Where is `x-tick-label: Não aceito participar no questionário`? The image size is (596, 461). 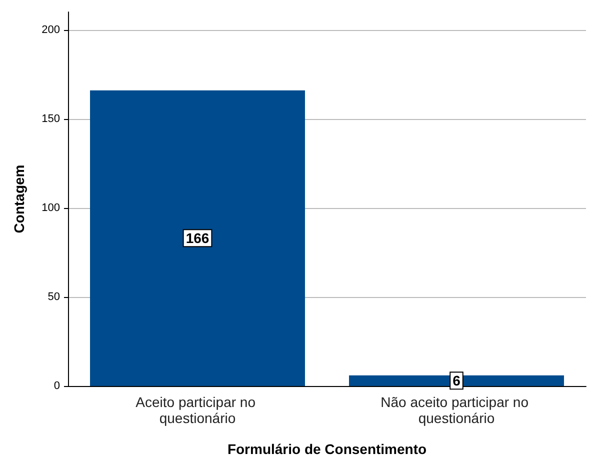
x-tick-label: Não aceito participar no questionário is located at coordinates (456, 410).